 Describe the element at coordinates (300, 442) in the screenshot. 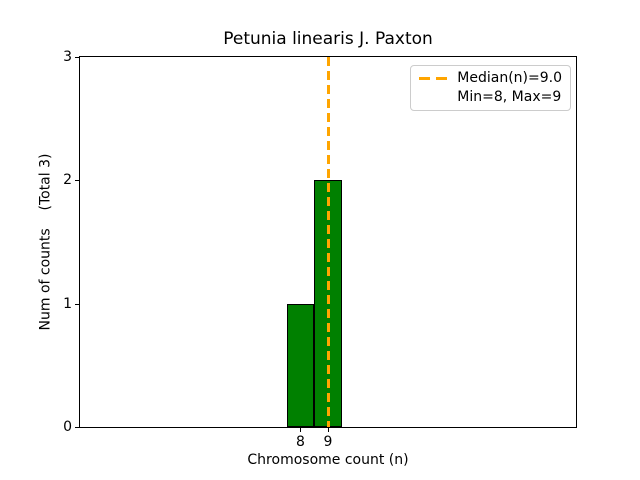

I see `x-tick-label: 8` at that location.